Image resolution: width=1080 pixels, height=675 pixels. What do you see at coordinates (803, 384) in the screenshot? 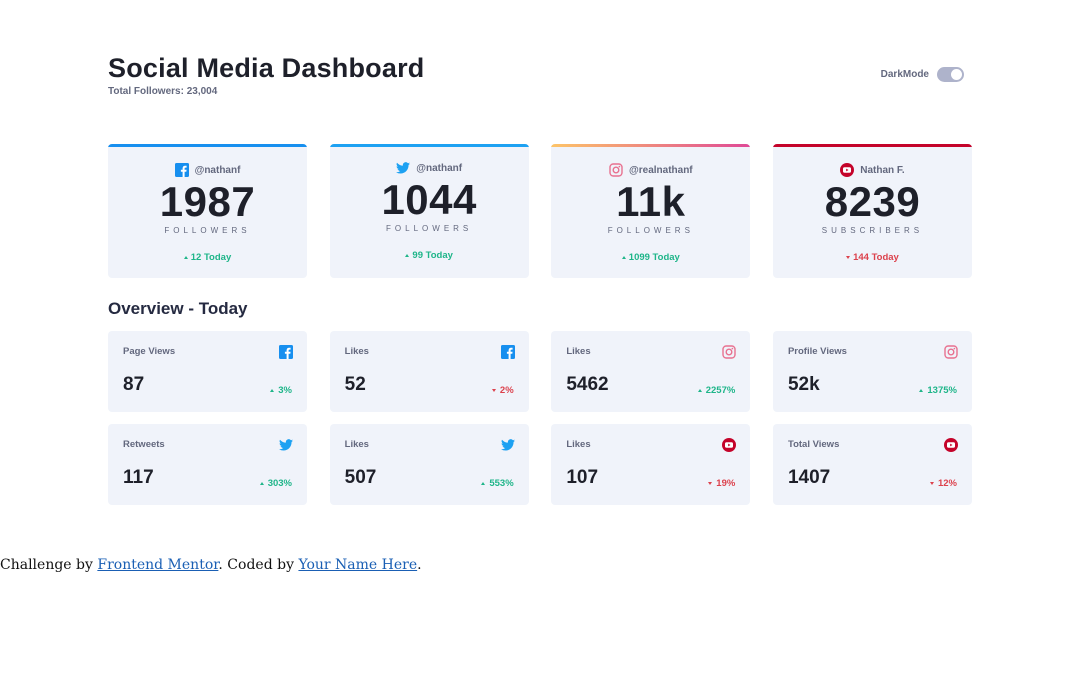
I see `overview-value: 52k` at bounding box center [803, 384].